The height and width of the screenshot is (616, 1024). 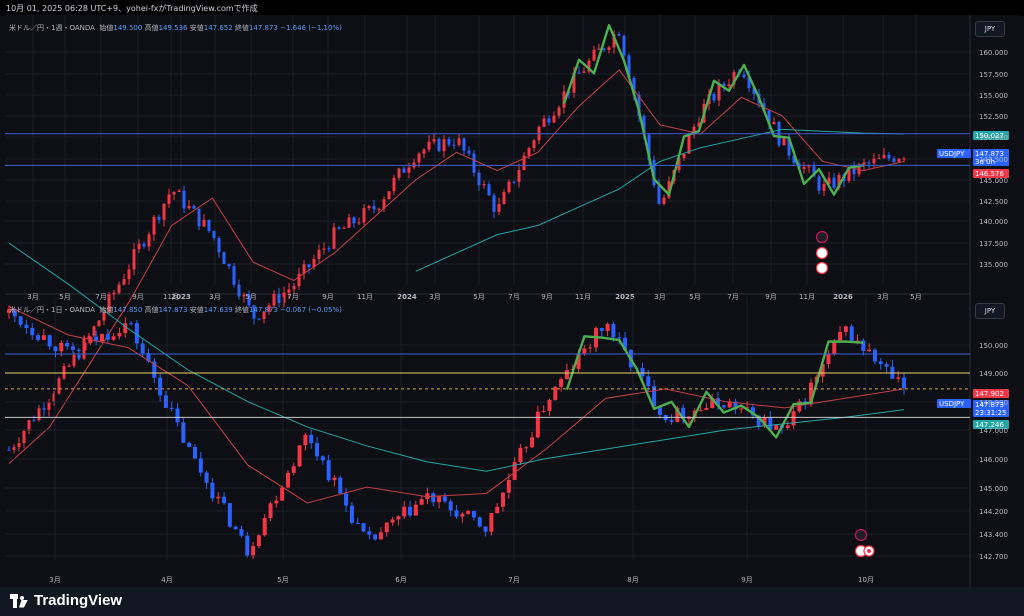 I want to click on weekly-time-tick: 2024, so click(x=407, y=297).